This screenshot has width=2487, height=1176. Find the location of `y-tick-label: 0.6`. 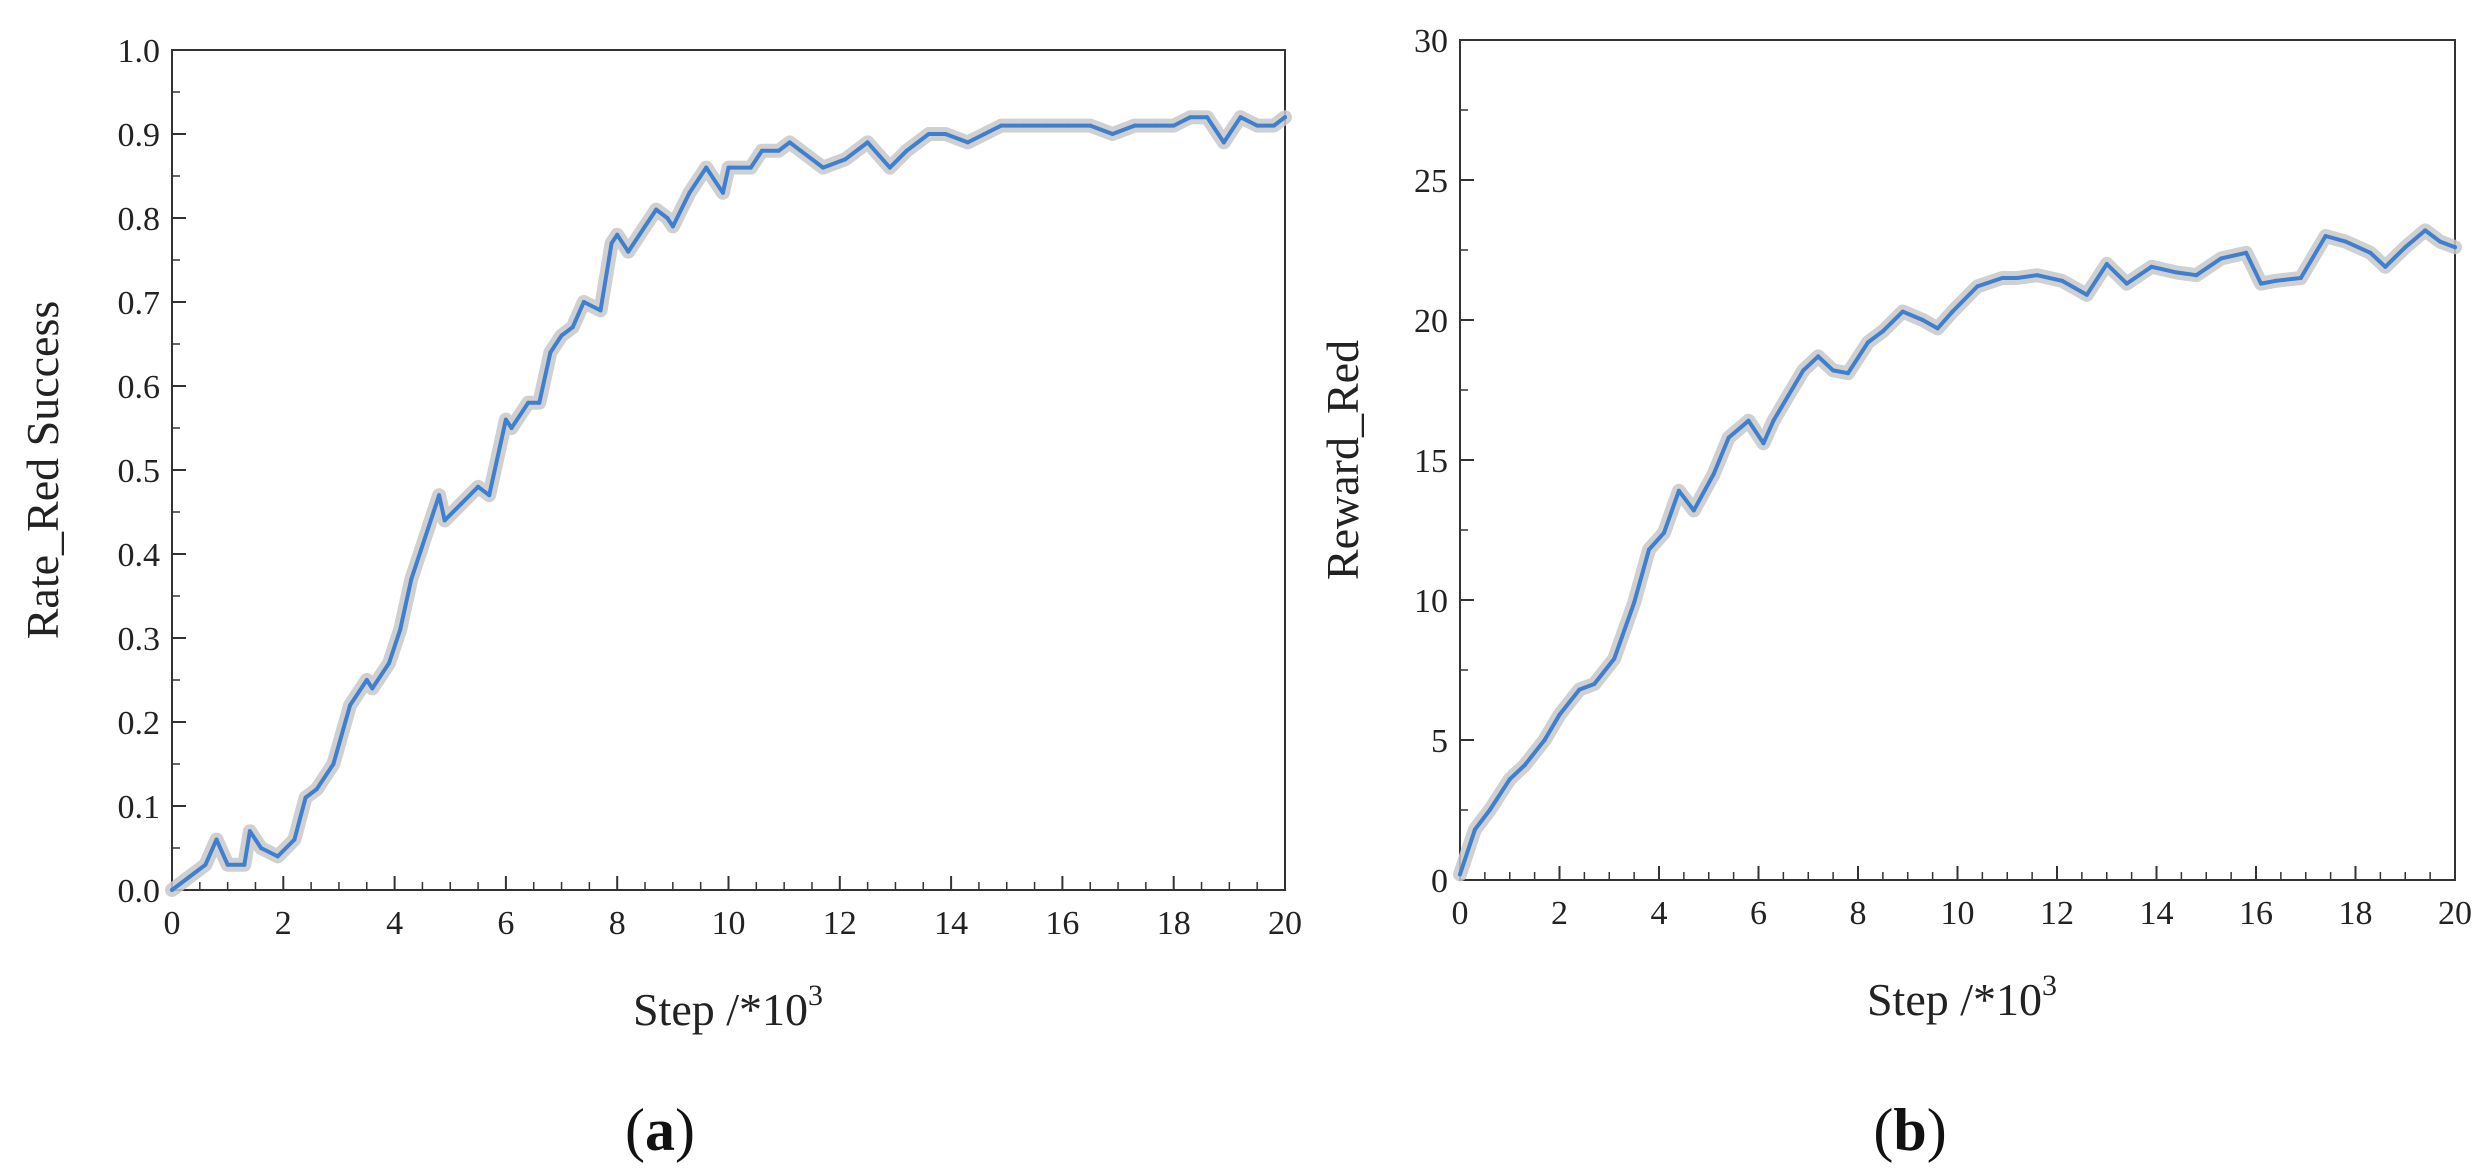

y-tick-label: 0.6 is located at coordinates (139, 387).